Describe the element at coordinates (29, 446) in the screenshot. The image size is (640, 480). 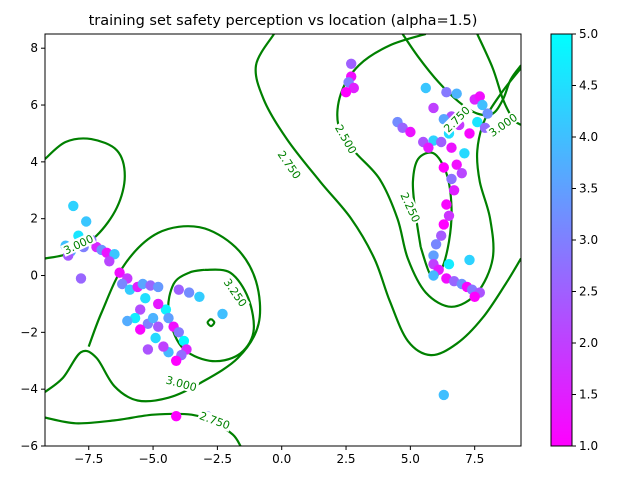
I see `y-tick-label: −6` at that location.